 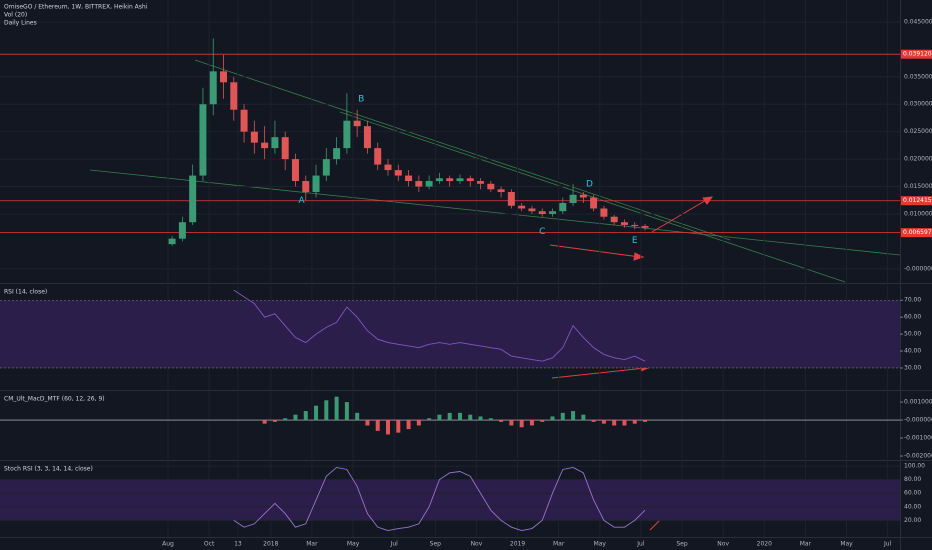 I want to click on x-tick-label: 2018, so click(x=270, y=544).